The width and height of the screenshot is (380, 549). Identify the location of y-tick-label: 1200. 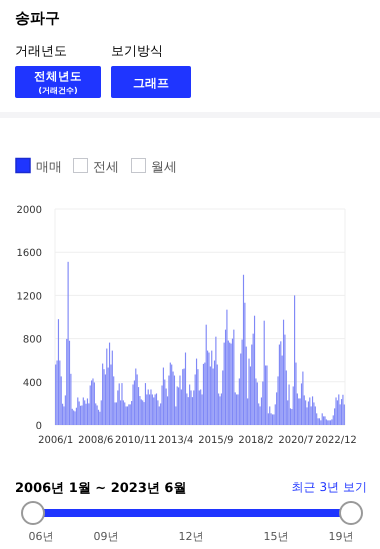
(29, 296).